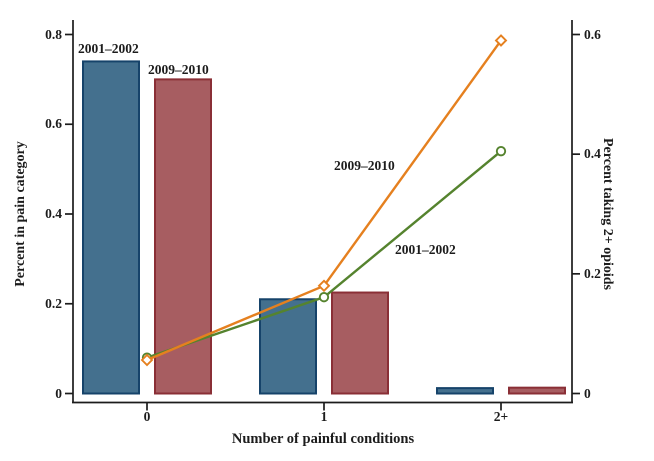 This screenshot has height=461, width=654. Describe the element at coordinates (183, 236) in the screenshot. I see `bar-2009–2010-x0` at that location.